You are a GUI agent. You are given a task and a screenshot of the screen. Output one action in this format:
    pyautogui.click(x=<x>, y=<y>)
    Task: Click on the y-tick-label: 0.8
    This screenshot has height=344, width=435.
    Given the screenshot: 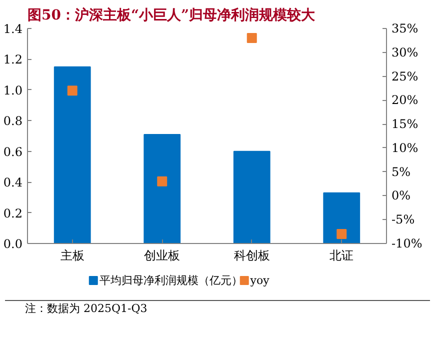 What is the action you would take?
    pyautogui.click(x=13, y=121)
    